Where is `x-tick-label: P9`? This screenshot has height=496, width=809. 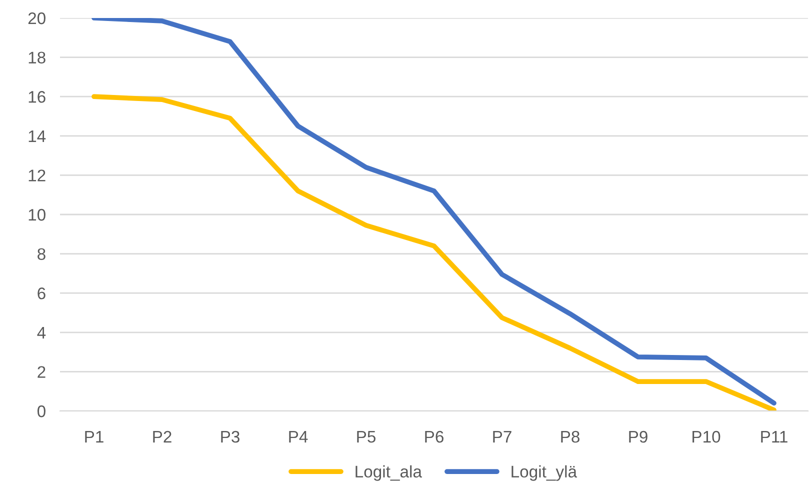 x-tick-label: P9 is located at coordinates (638, 436).